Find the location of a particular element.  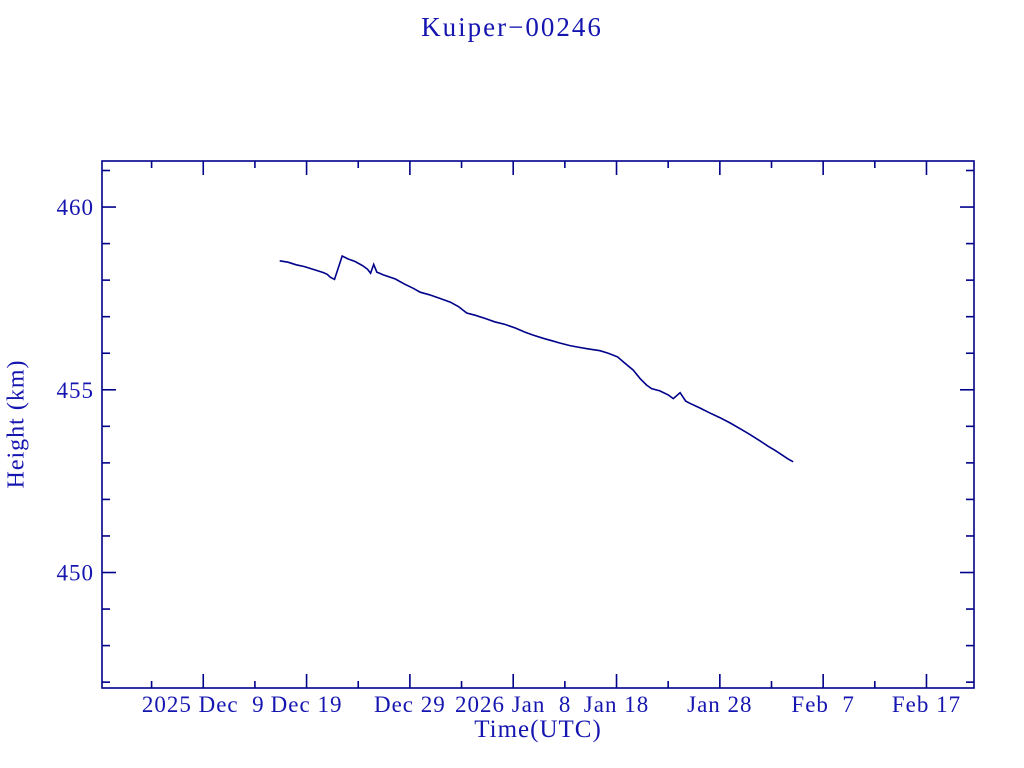

x-tick-label: Jan 28 is located at coordinates (719, 704).